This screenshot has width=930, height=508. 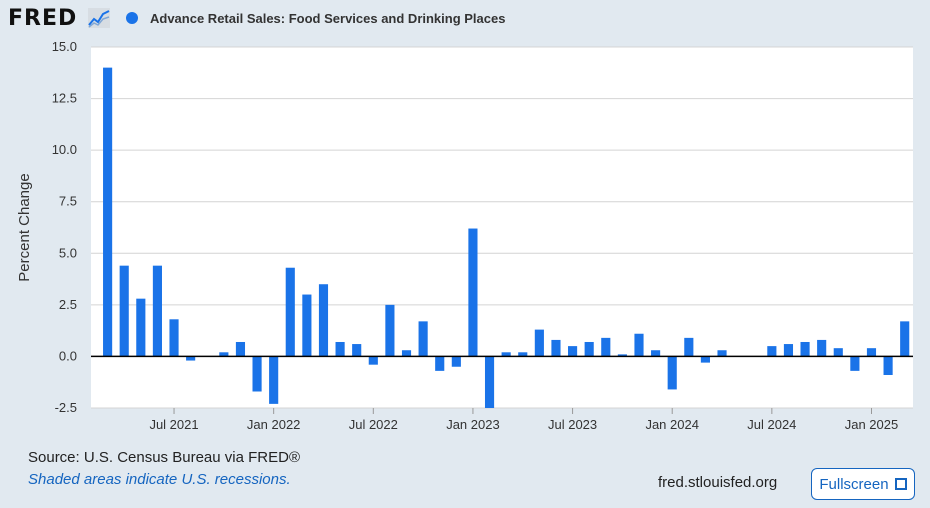 What do you see at coordinates (572, 424) in the screenshot?
I see `x-tick-label: Jul 2023` at bounding box center [572, 424].